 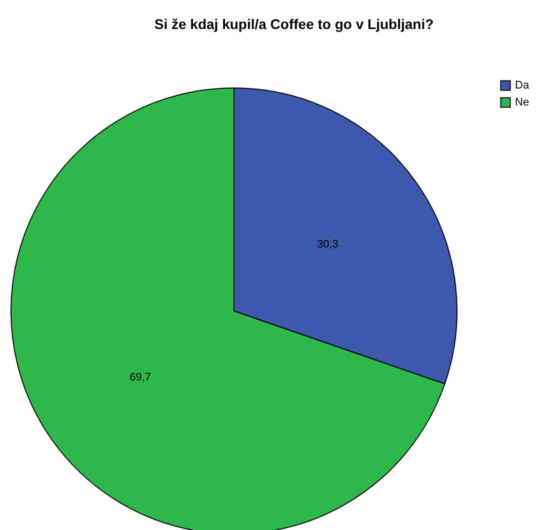 What do you see at coordinates (522, 102) in the screenshot?
I see `legend-label: Ne` at bounding box center [522, 102].